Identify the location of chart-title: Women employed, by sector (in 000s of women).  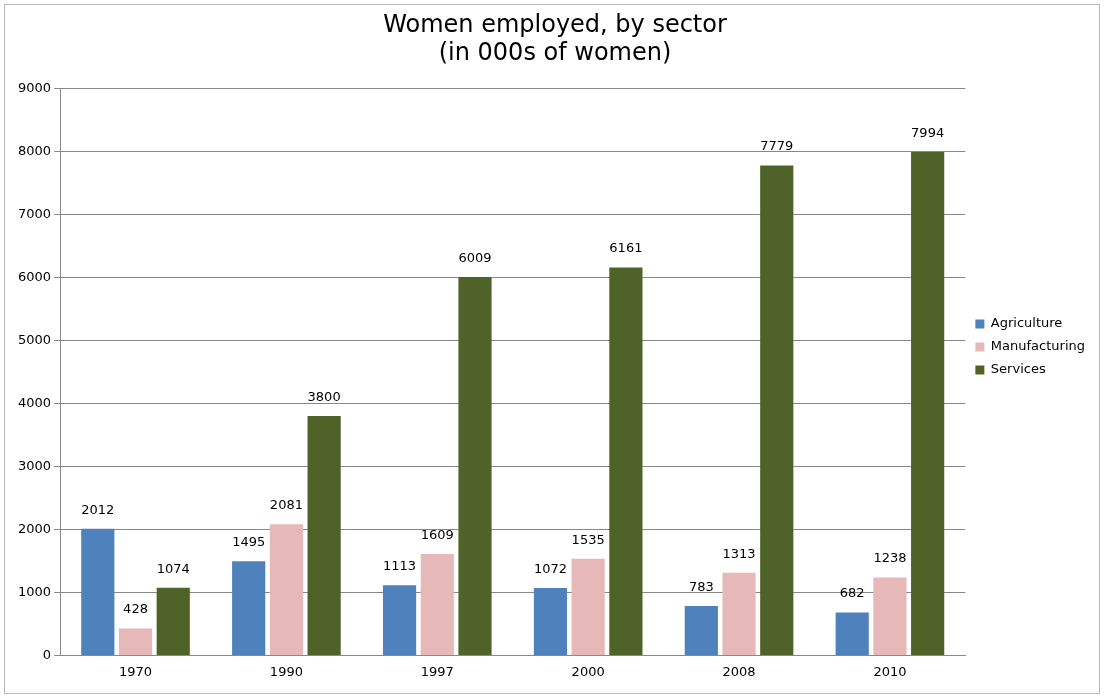
(555, 38).